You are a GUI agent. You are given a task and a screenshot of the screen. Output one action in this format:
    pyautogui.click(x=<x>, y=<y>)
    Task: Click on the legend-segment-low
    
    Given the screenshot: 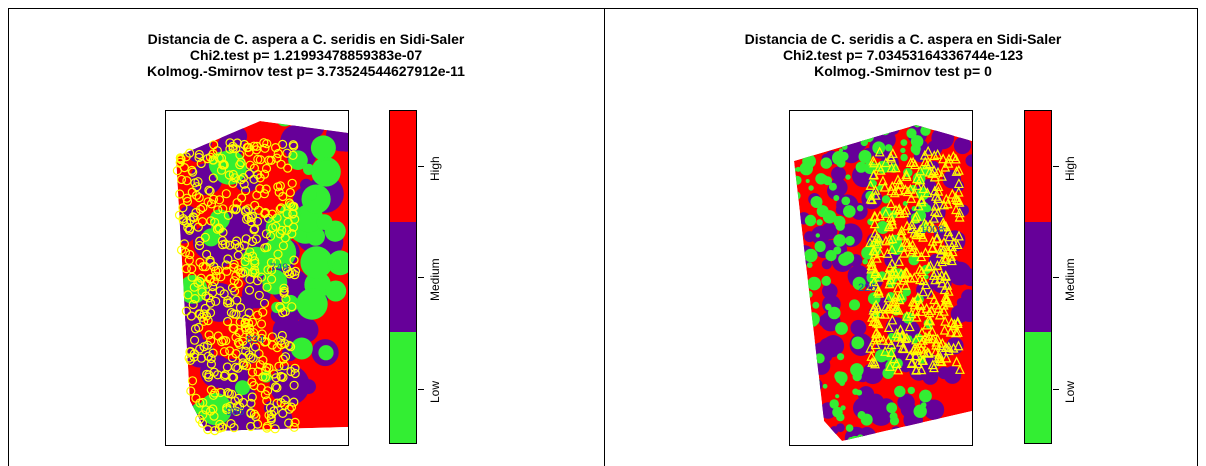 What is the action you would take?
    pyautogui.click(x=1038, y=387)
    